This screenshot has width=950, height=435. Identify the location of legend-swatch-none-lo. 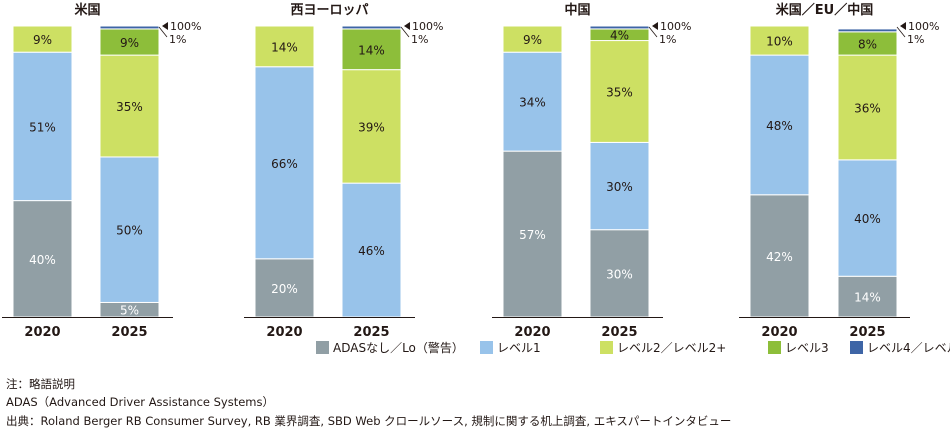
(322, 347).